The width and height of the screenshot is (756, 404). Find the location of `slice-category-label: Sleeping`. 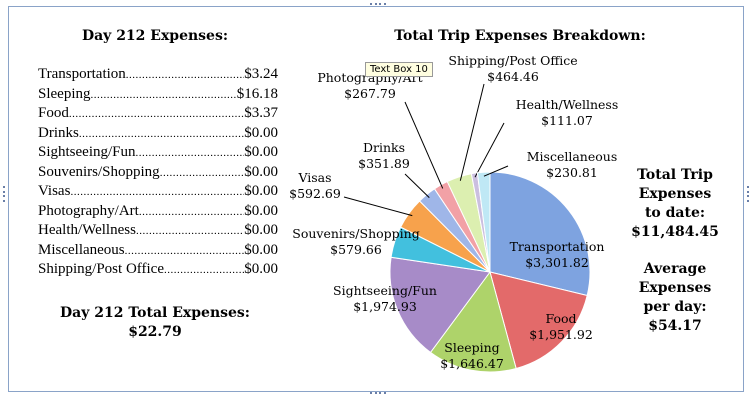

slice-category-label: Sleeping is located at coordinates (471, 347).